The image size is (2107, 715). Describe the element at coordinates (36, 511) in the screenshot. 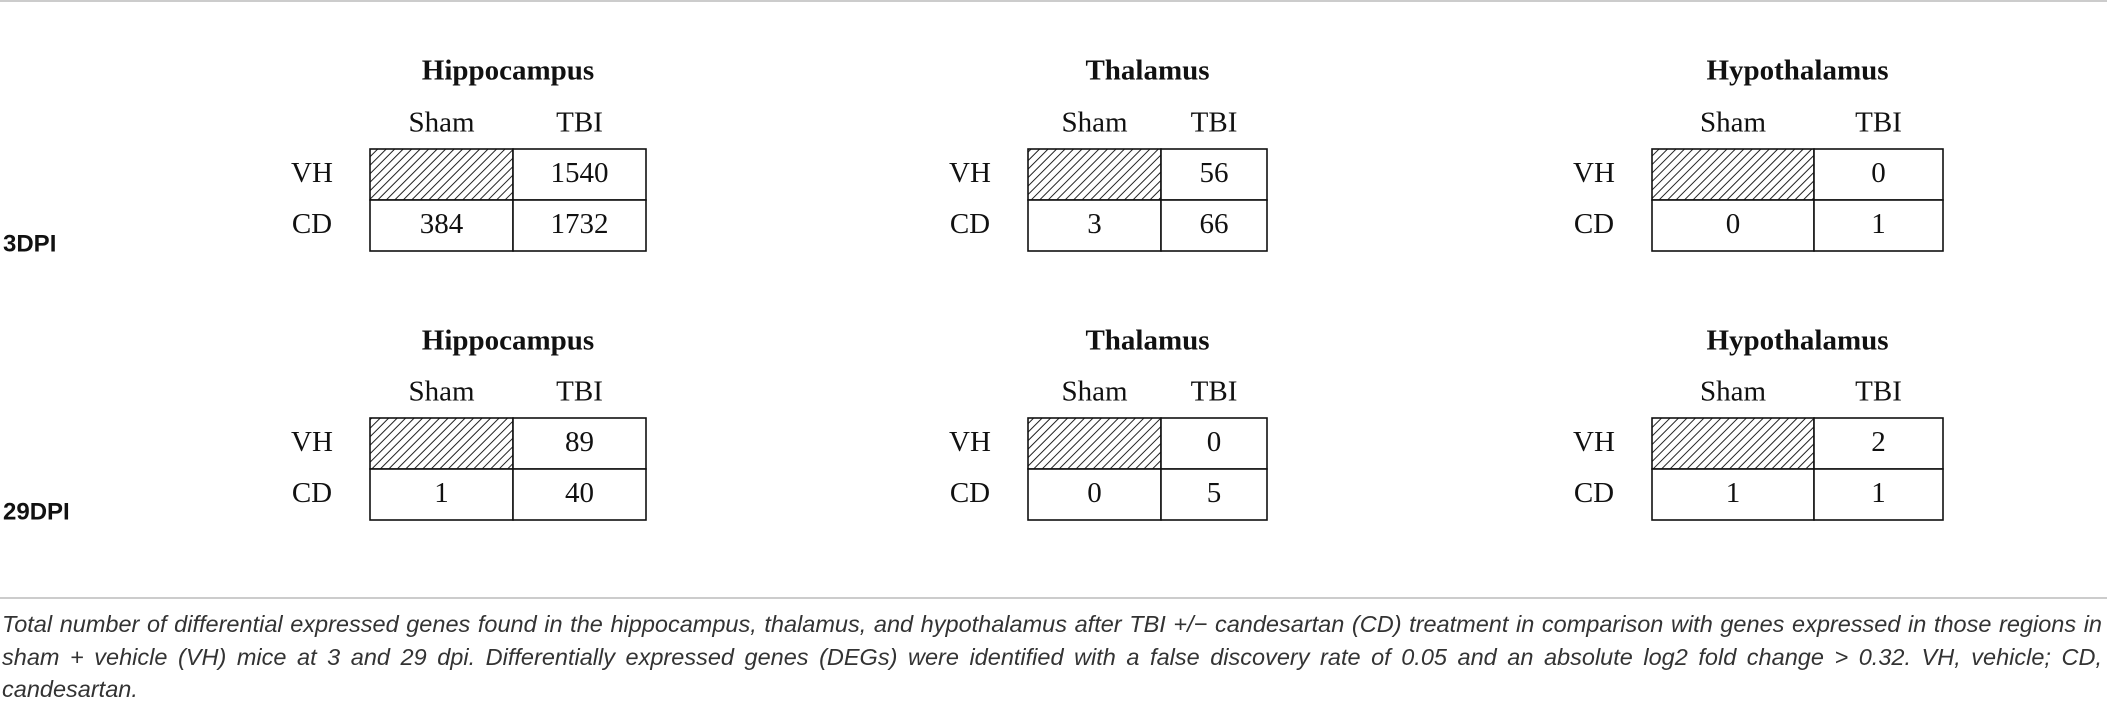

I see `panel-label: 29DPI` at that location.